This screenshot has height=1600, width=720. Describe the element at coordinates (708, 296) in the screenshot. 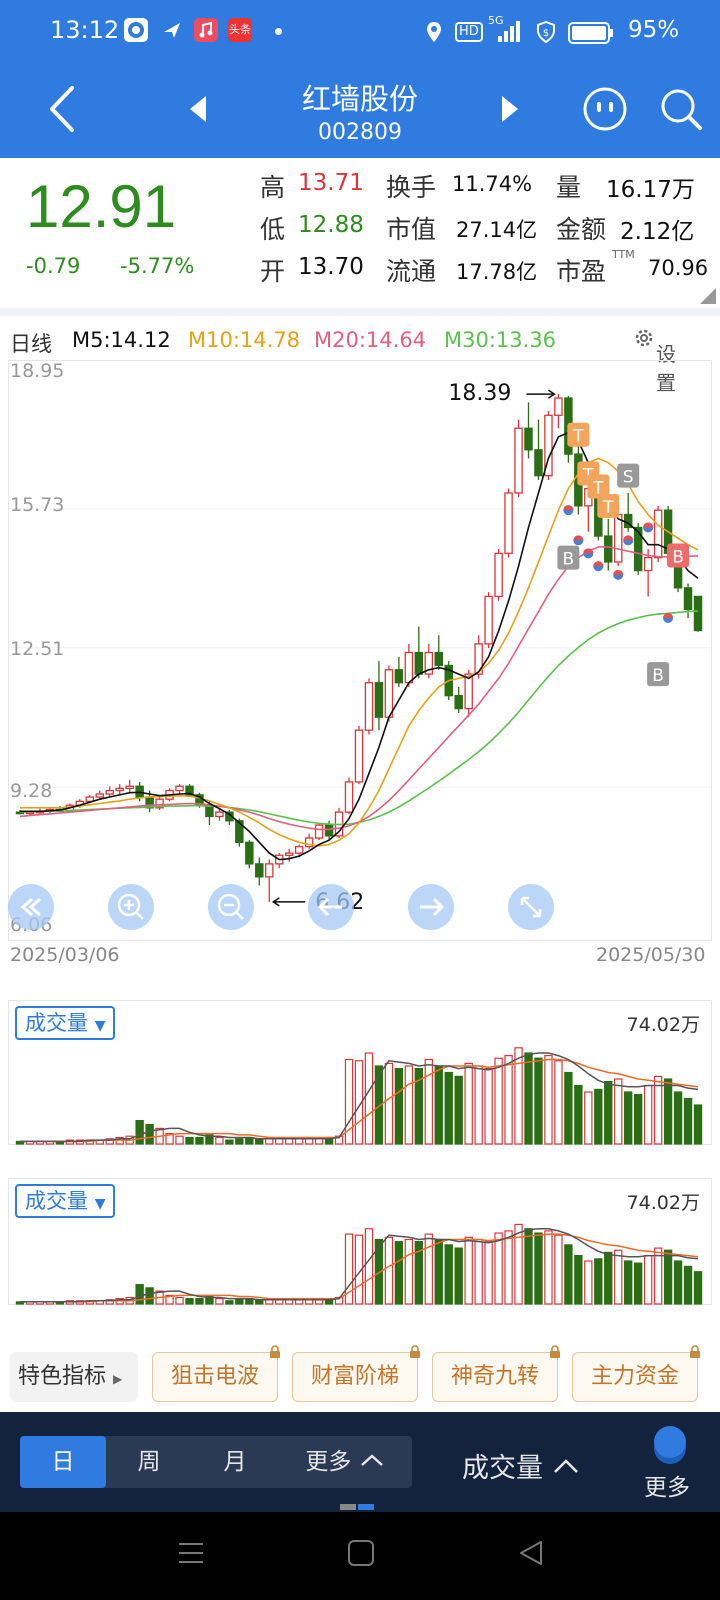

I see `expand-corner-icon` at that location.